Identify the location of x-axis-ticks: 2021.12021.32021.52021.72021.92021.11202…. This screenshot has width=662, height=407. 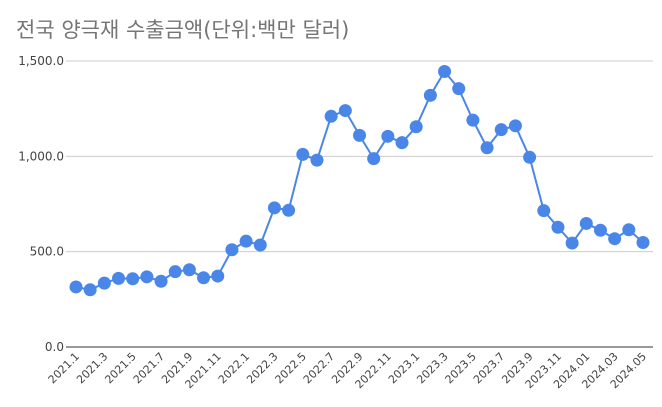
(347, 370).